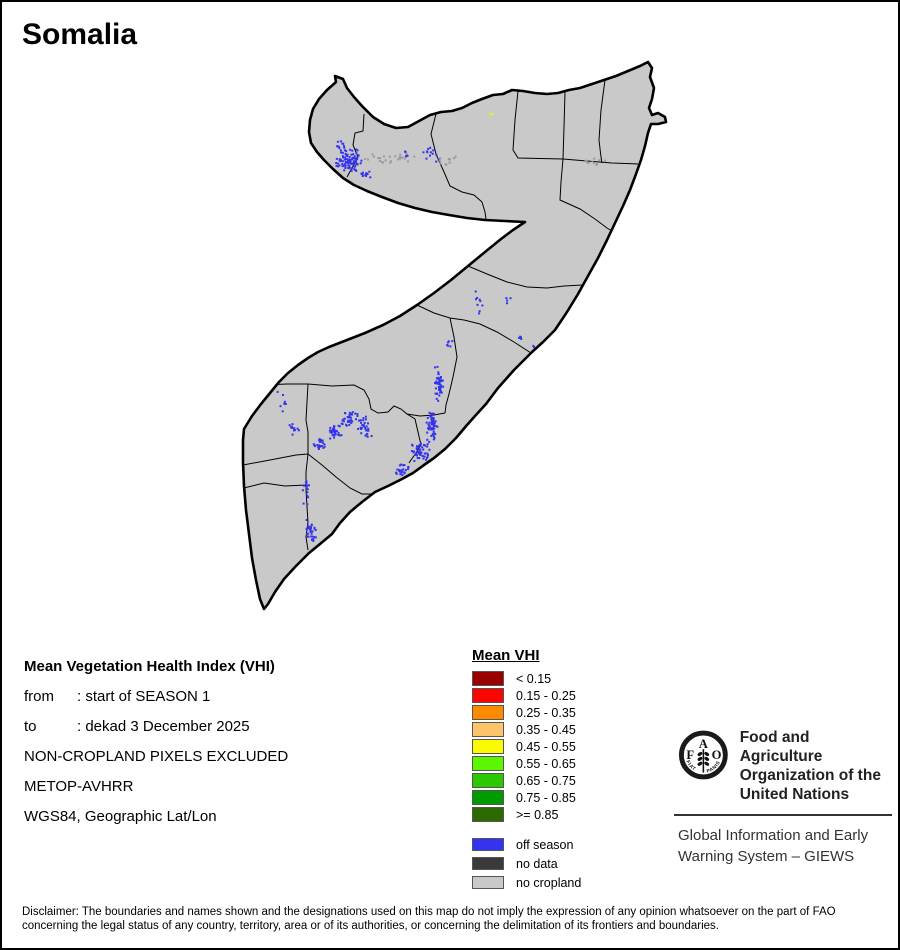 This screenshot has height=950, width=900. I want to click on wheat-ear-icon, so click(703, 761).